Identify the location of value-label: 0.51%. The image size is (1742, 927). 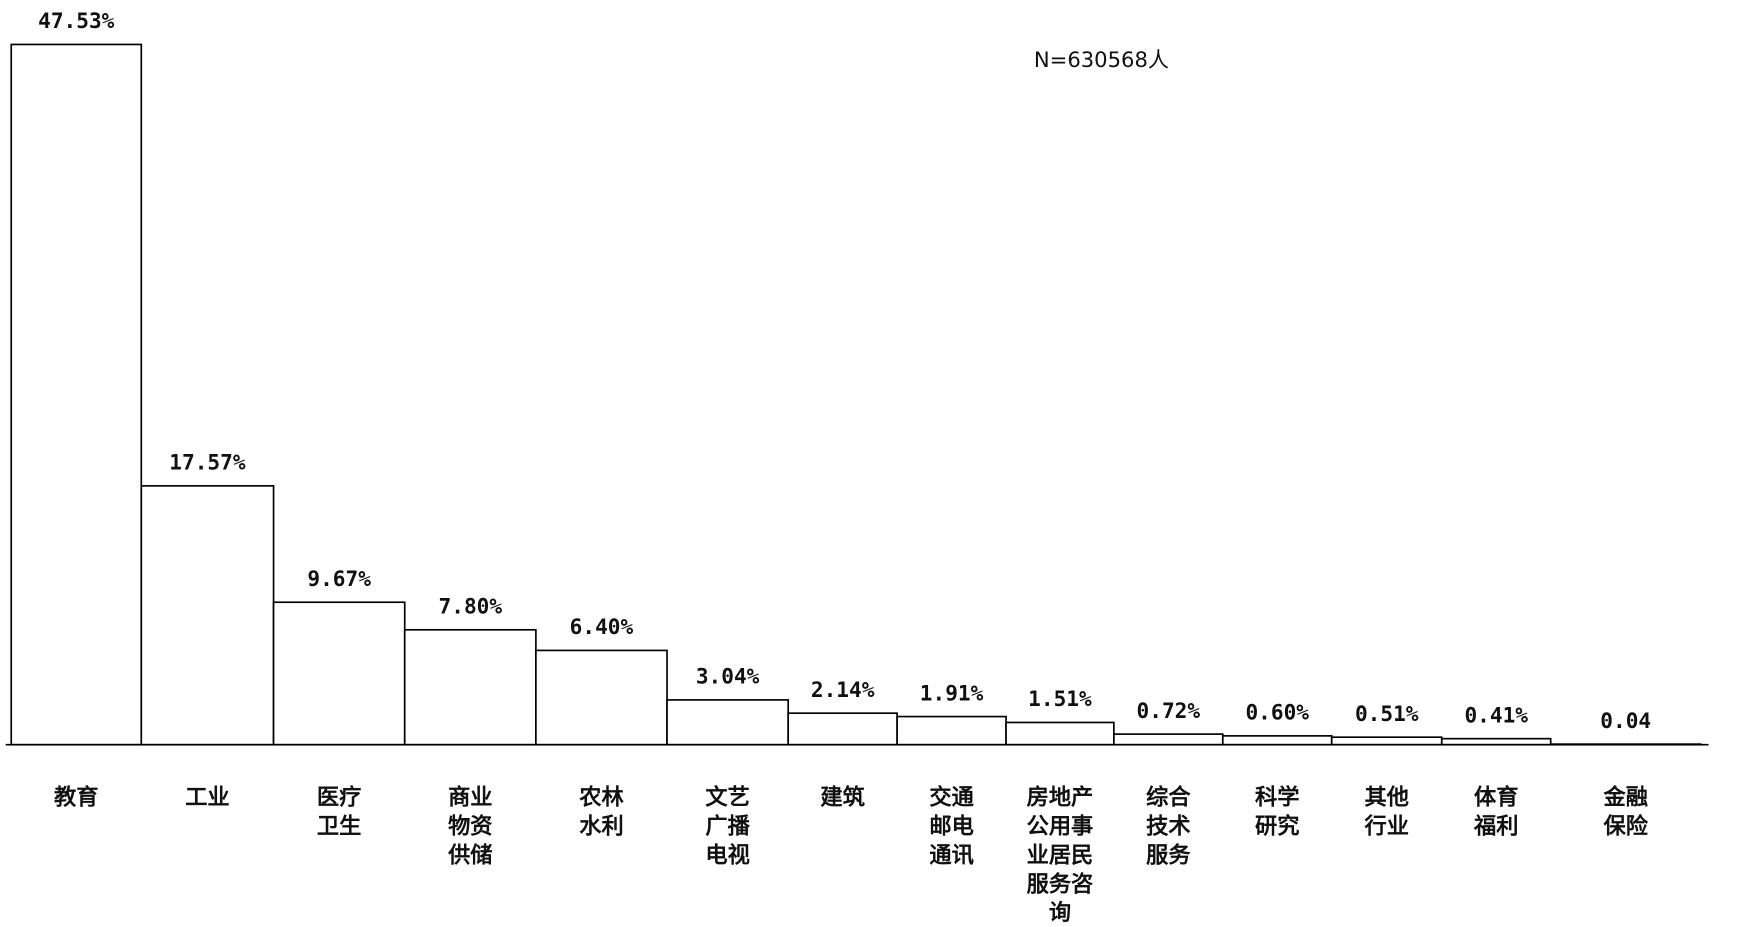
(1387, 713).